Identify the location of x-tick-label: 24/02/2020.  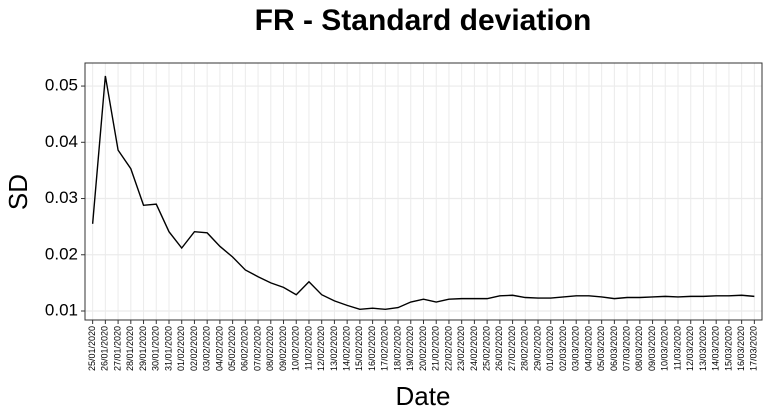
(474, 348).